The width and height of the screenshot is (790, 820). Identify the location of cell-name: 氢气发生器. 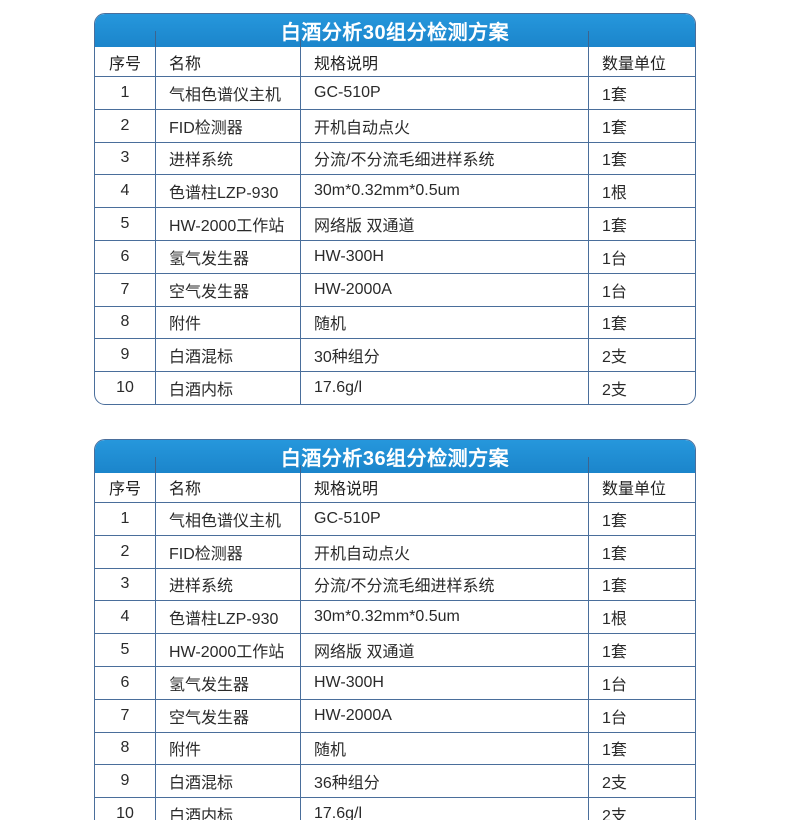
(227, 256).